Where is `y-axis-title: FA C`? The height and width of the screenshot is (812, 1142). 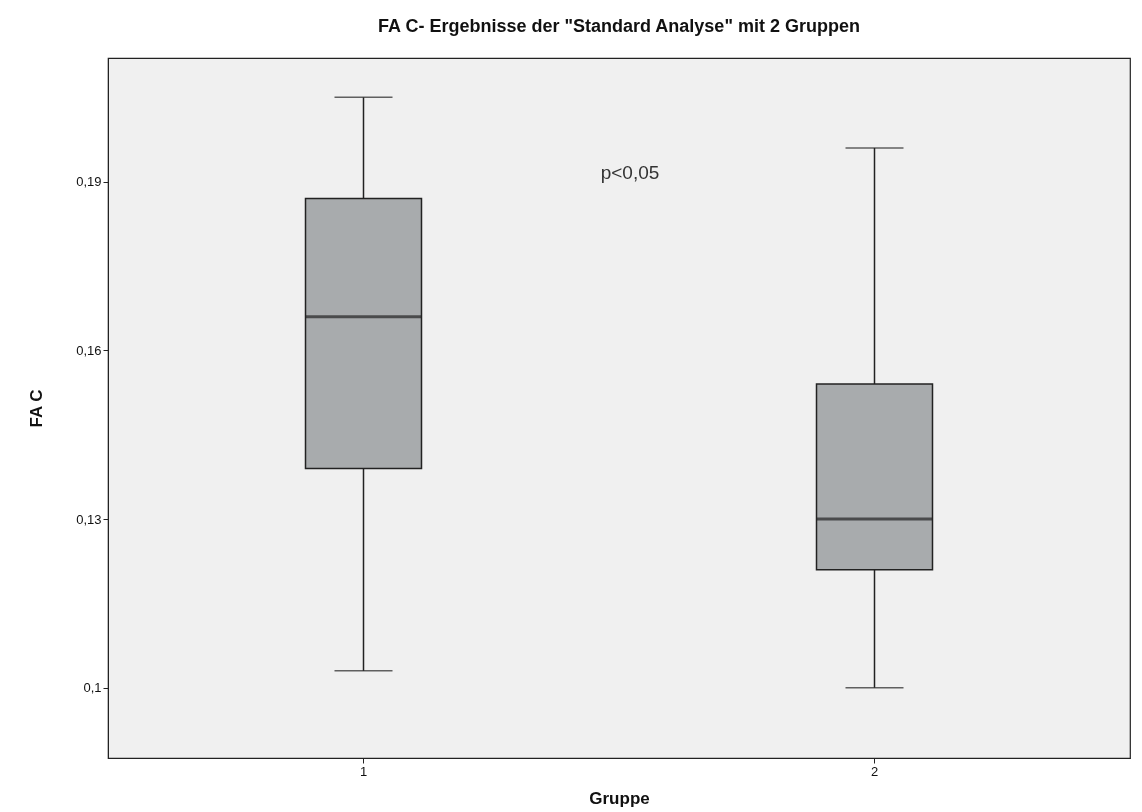 y-axis-title: FA C is located at coordinates (37, 408).